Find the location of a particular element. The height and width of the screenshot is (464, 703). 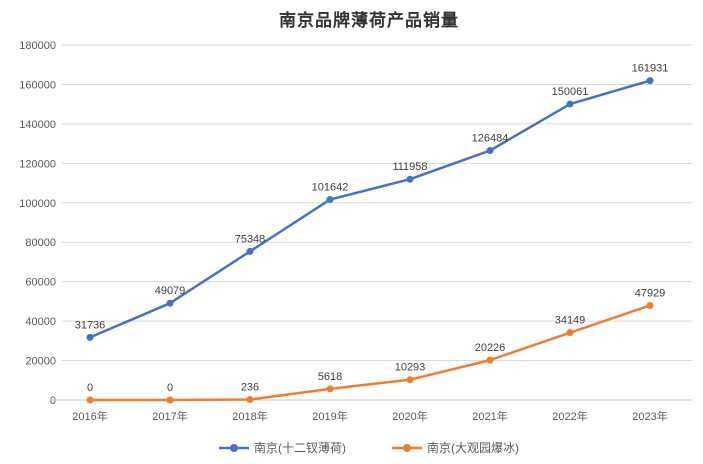

x-axis-tick-label: 2022年 is located at coordinates (569, 416).